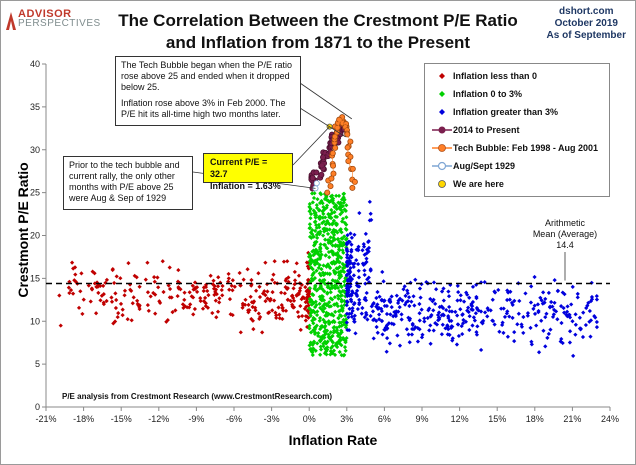 The image size is (636, 465). Describe the element at coordinates (326, 101) in the screenshot. I see `leader-line-tech-top` at that location.